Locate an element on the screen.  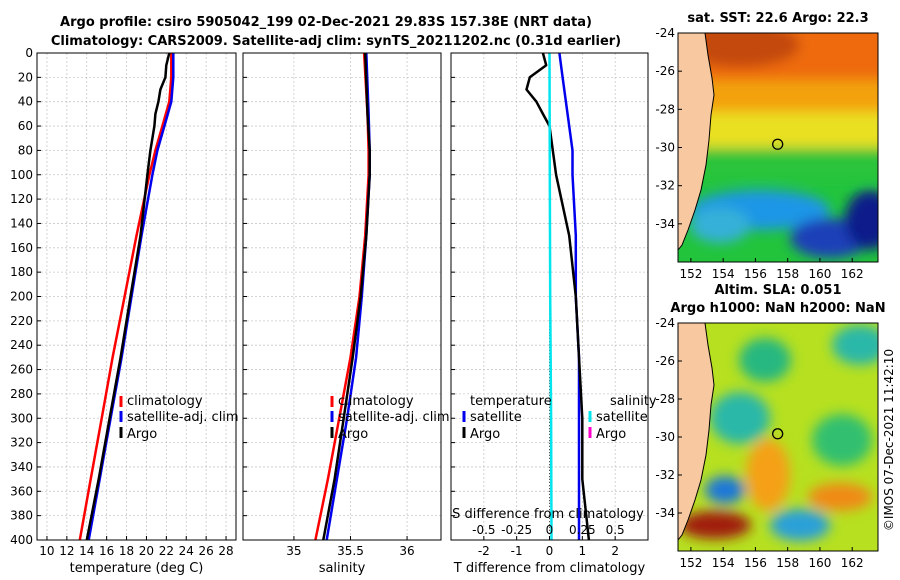
sla-cyan-patch is located at coordinates (800, 525).